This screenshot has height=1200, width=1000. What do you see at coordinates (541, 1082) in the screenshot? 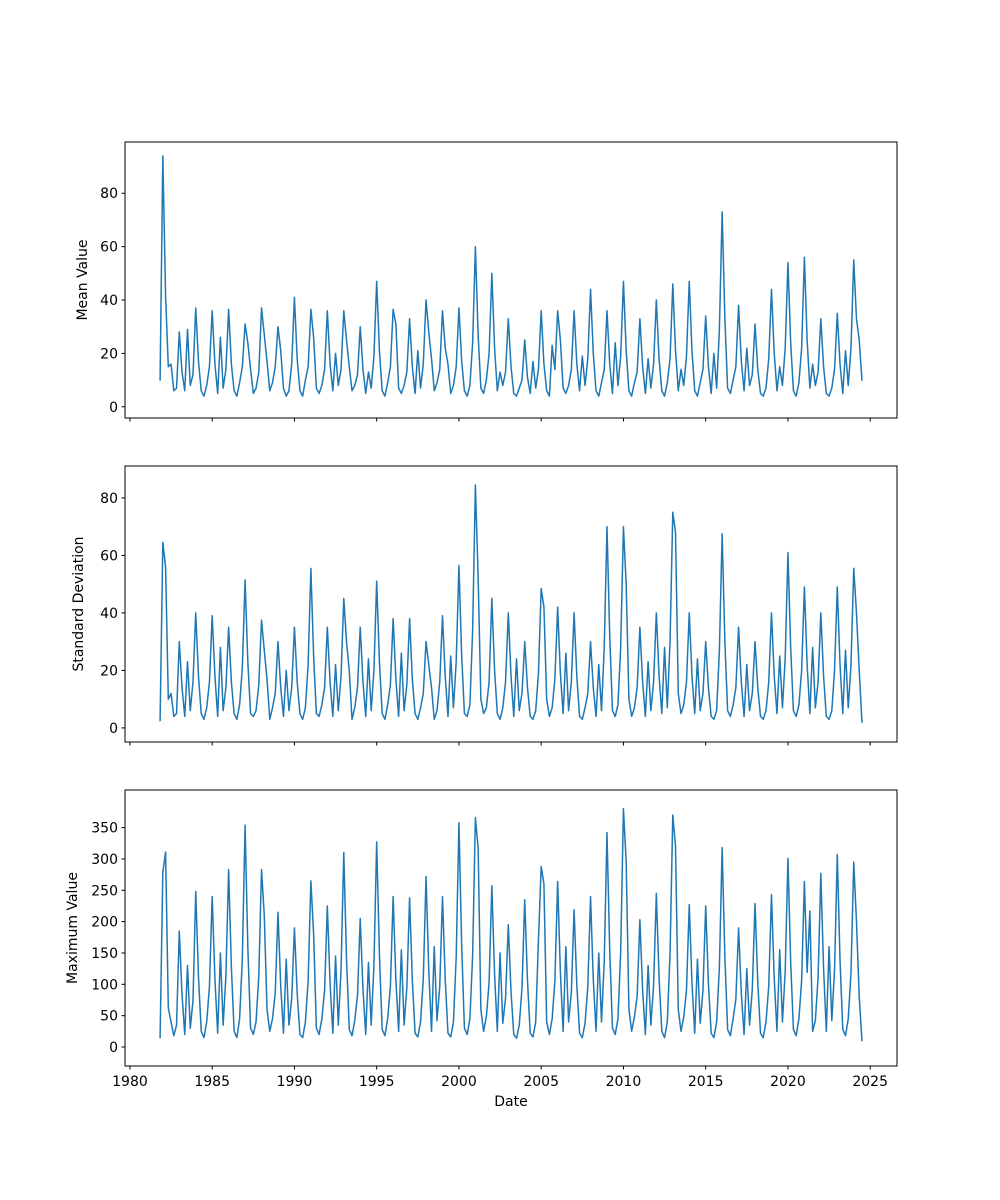
I see `x-tick-label: 2005` at bounding box center [541, 1082].